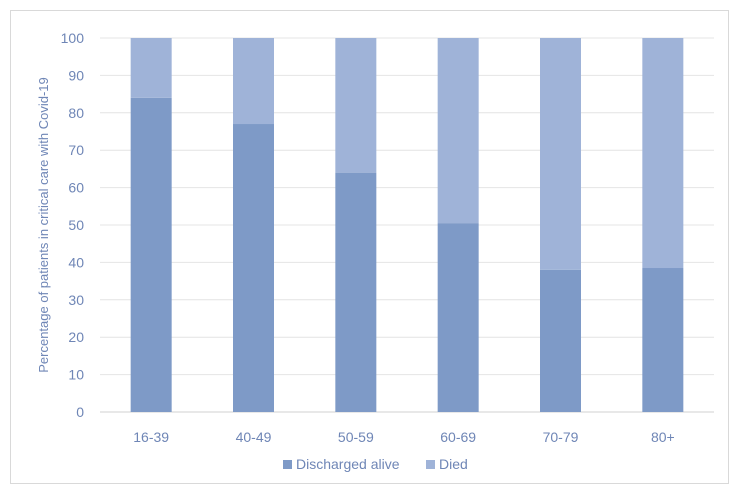 This screenshot has height=496, width=741. I want to click on x-tick-label: 50-59, so click(356, 437).